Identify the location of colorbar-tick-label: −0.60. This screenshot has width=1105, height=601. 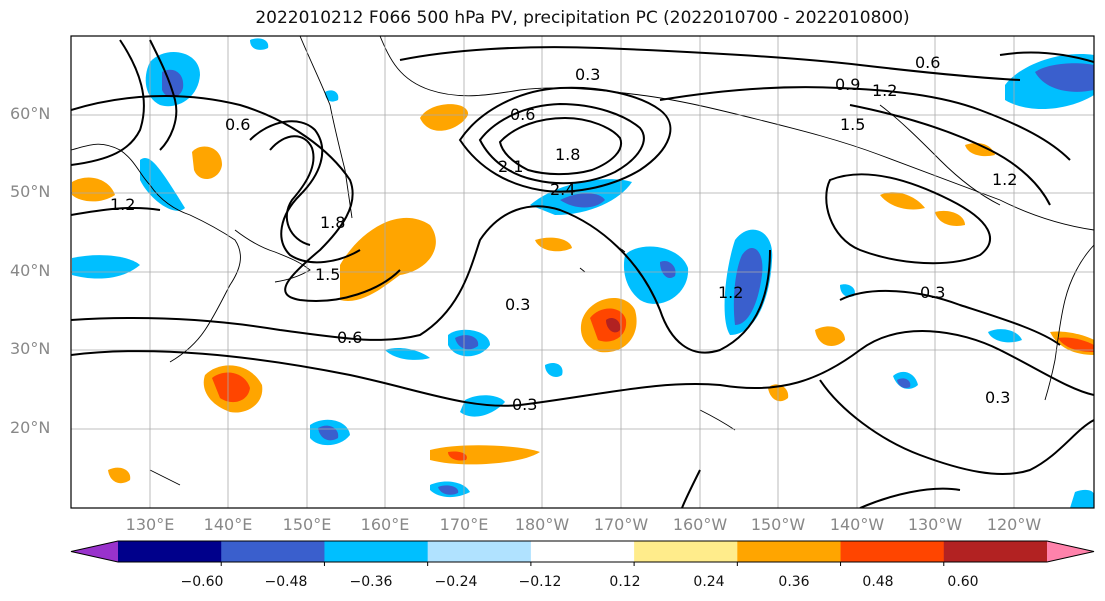
(202, 582).